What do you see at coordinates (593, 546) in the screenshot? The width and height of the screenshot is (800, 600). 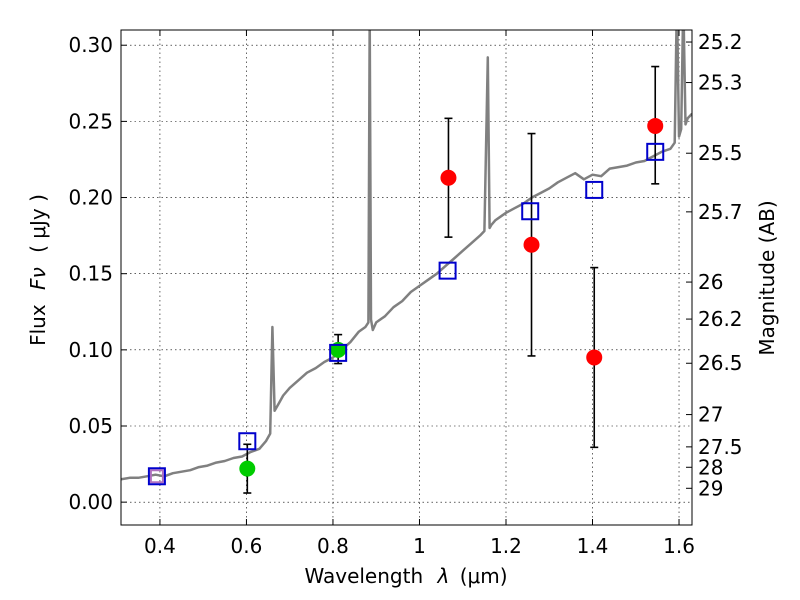 I see `x-tick-label: 1.4` at bounding box center [593, 546].